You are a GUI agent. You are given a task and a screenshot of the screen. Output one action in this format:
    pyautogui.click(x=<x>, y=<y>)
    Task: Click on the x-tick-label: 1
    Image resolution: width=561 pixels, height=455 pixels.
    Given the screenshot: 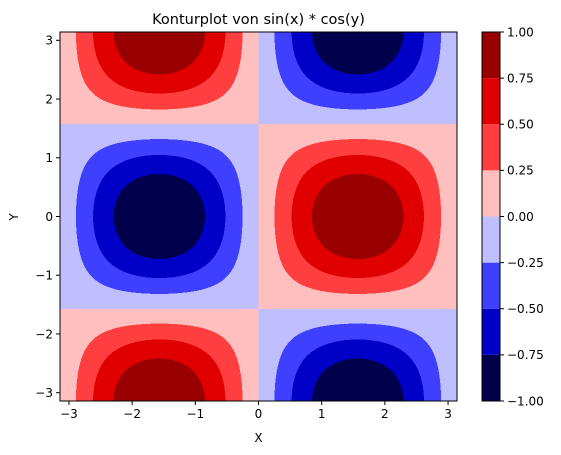 What is the action you would take?
    pyautogui.click(x=322, y=414)
    